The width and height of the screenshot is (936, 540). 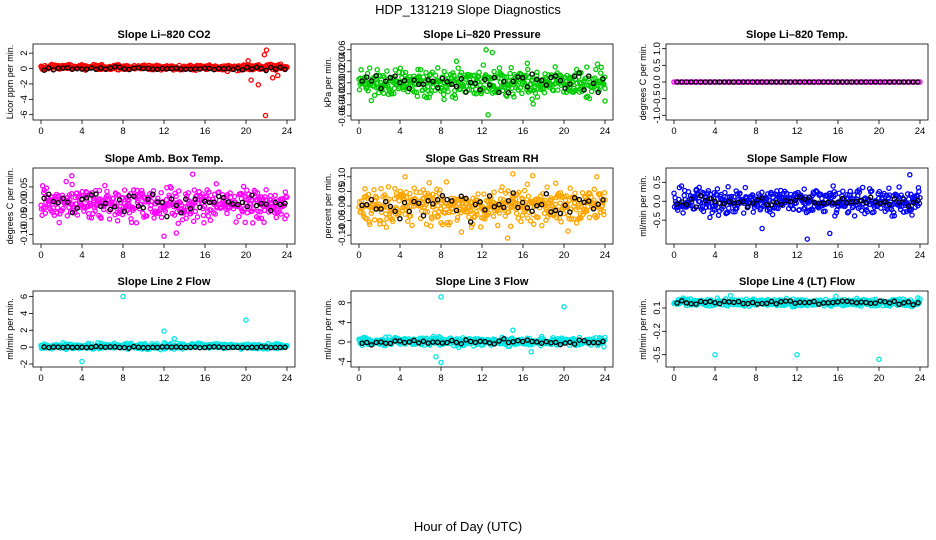 What do you see at coordinates (657, 331) in the screenshot?
I see `y-tick-label: -0.2` at bounding box center [657, 331].